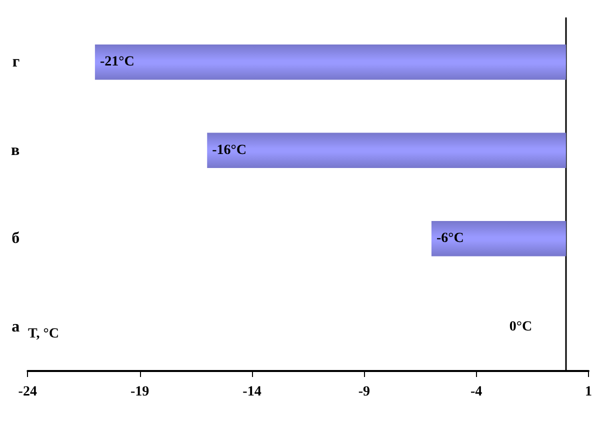 The width and height of the screenshot is (603, 421). Describe the element at coordinates (44, 334) in the screenshot. I see `x-axis-title: T, °C` at that location.